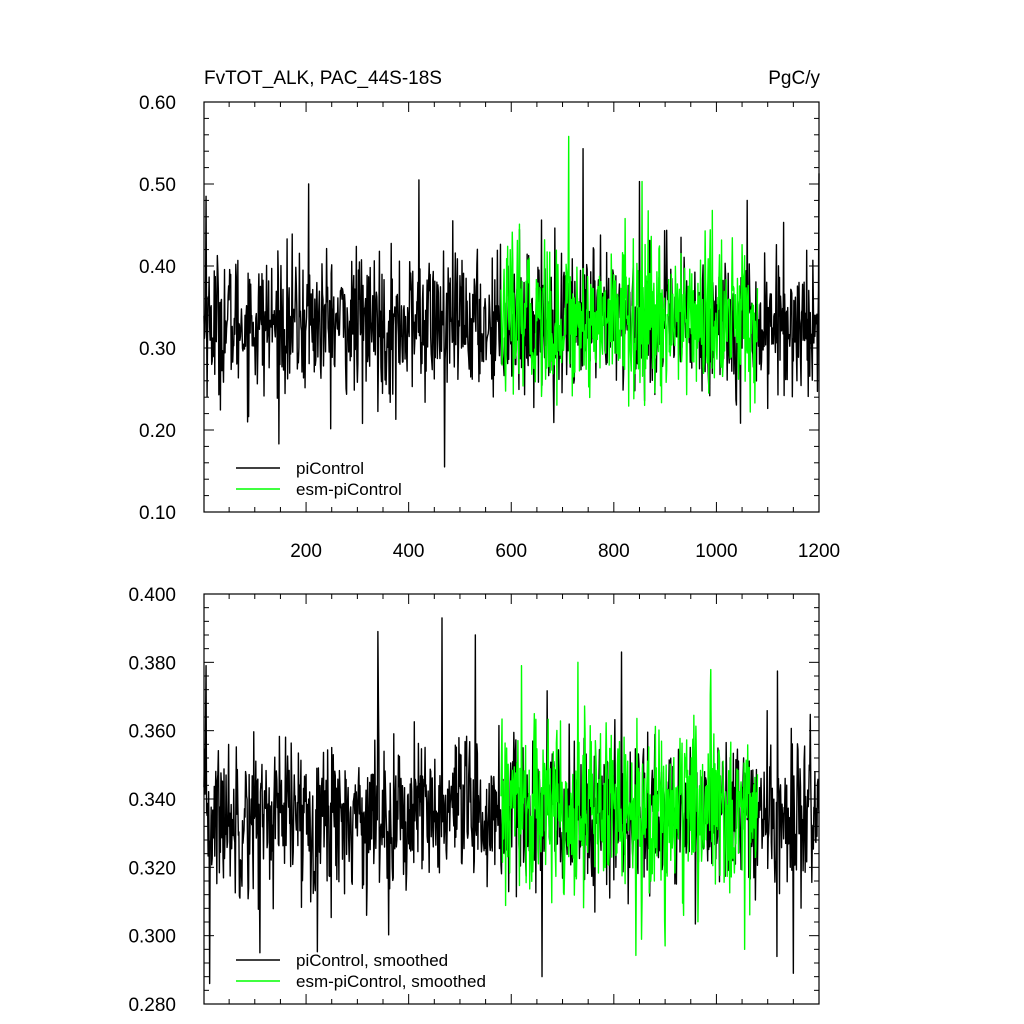 Image resolution: width=1024 pixels, height=1024 pixels. Describe the element at coordinates (409, 551) in the screenshot. I see `x-tick-label: 400` at that location.